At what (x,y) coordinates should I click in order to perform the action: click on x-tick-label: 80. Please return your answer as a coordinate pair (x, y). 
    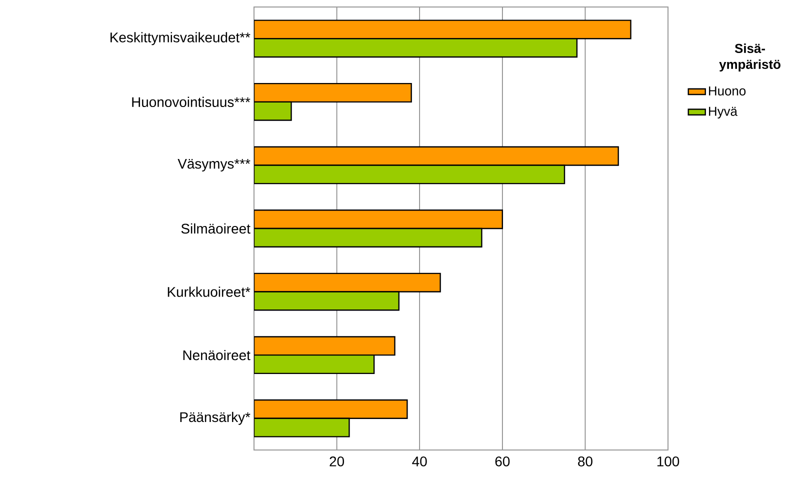
    Looking at the image, I should click on (585, 461).